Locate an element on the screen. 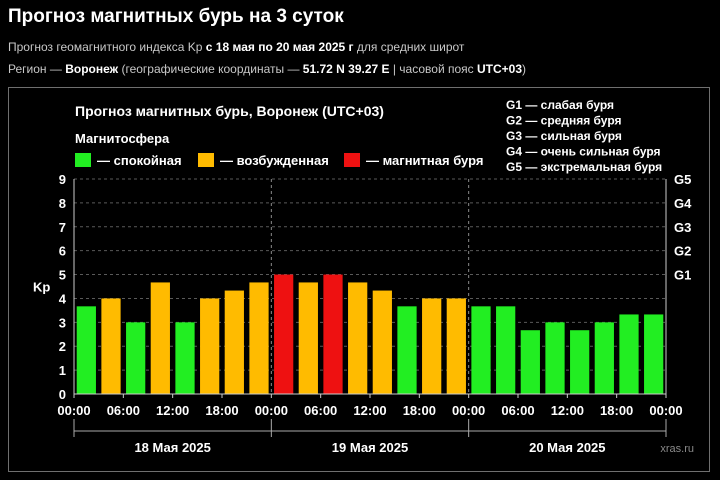  g-scale-label: G4 is located at coordinates (683, 203).